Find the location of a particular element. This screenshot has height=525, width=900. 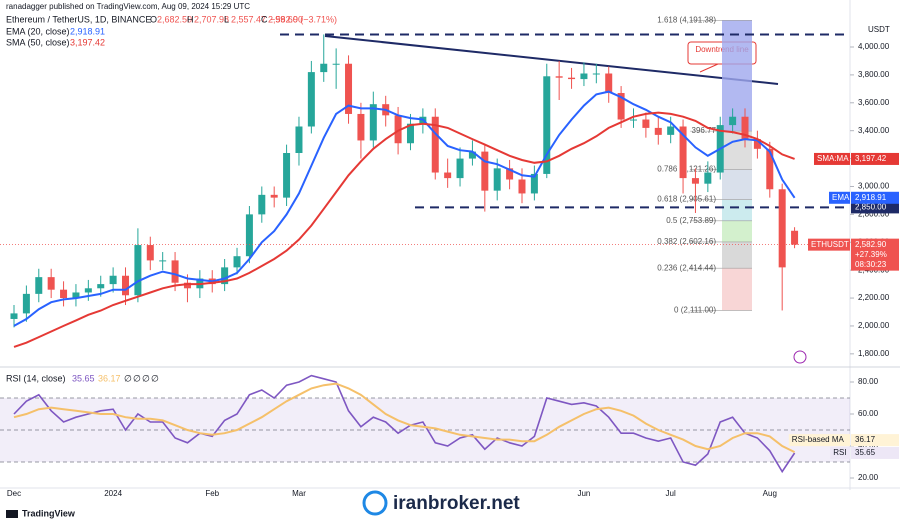

x-tick-label: Jun is located at coordinates (583, 493).